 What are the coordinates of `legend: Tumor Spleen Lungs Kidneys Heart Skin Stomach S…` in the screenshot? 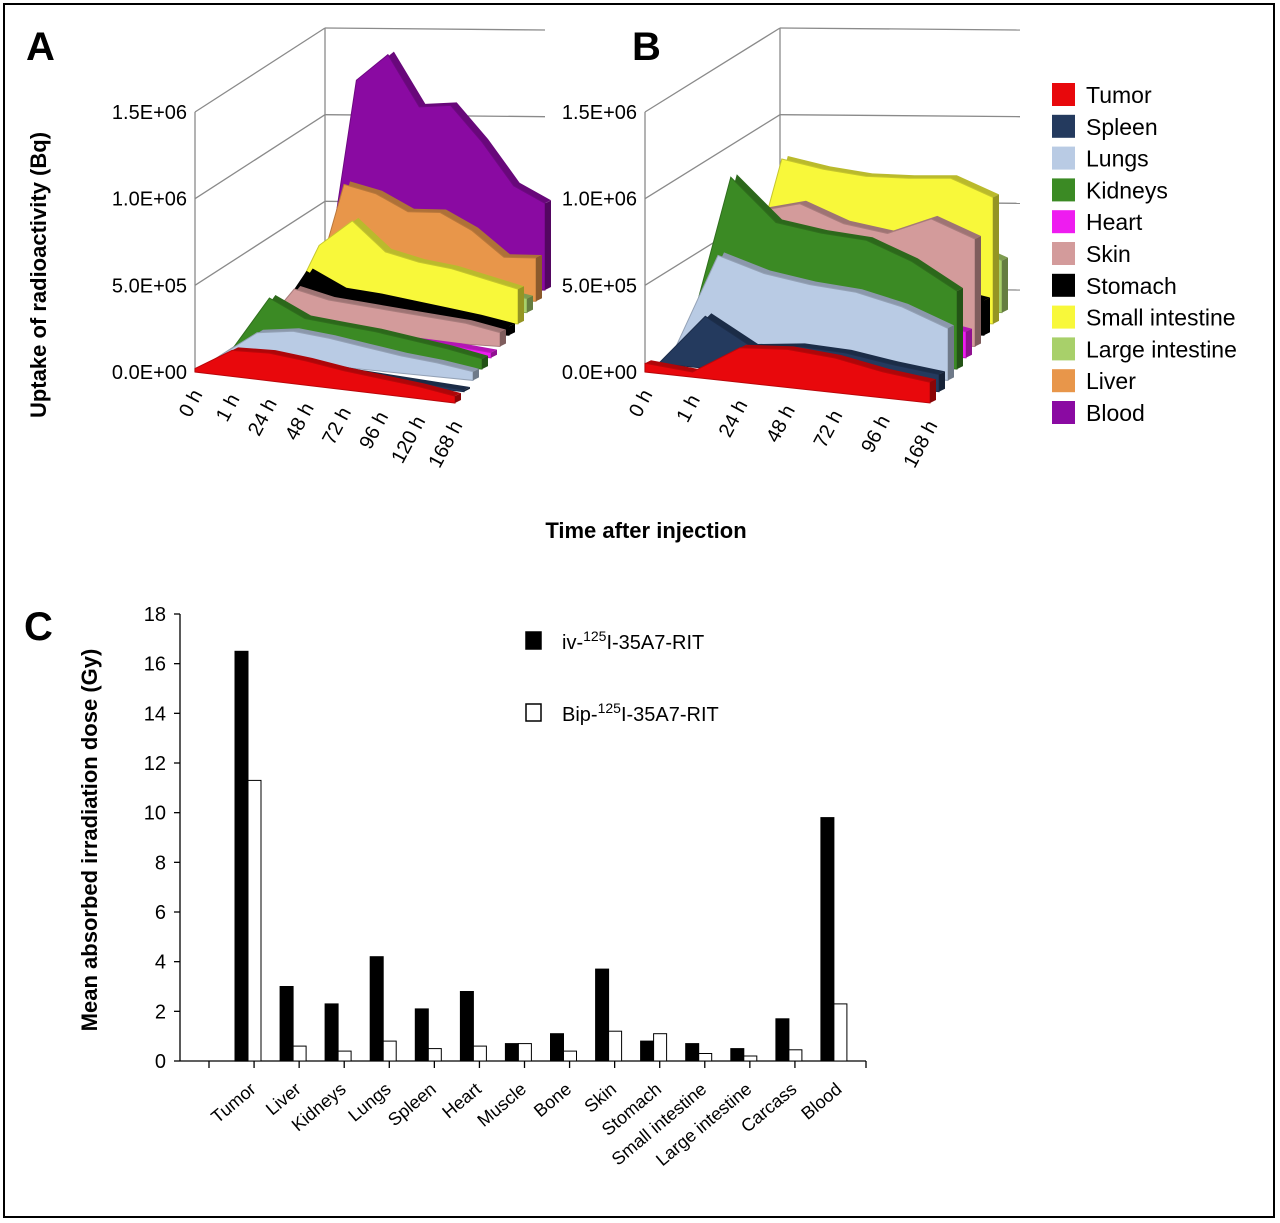 It's located at (1144, 254).